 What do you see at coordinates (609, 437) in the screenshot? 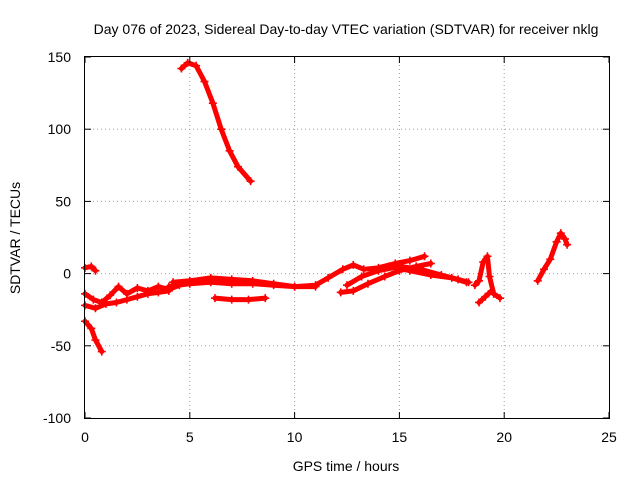
I see `x-tick-label: 25` at bounding box center [609, 437].